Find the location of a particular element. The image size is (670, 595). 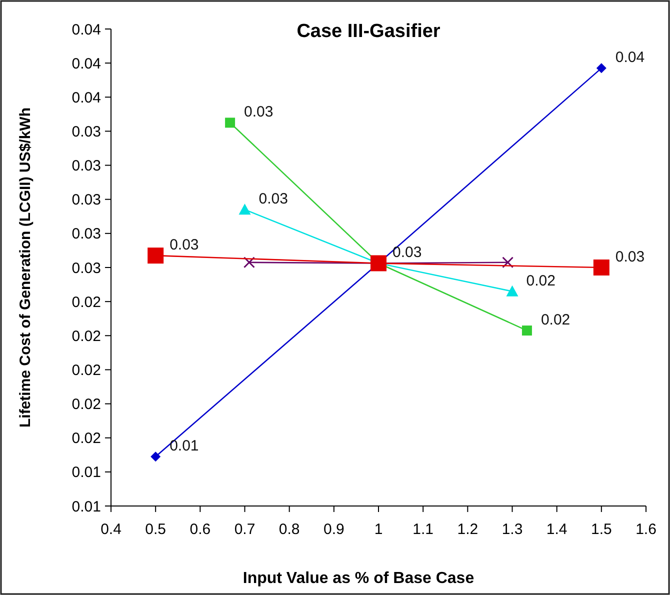

x-tick-label: 1.6 is located at coordinates (646, 529).